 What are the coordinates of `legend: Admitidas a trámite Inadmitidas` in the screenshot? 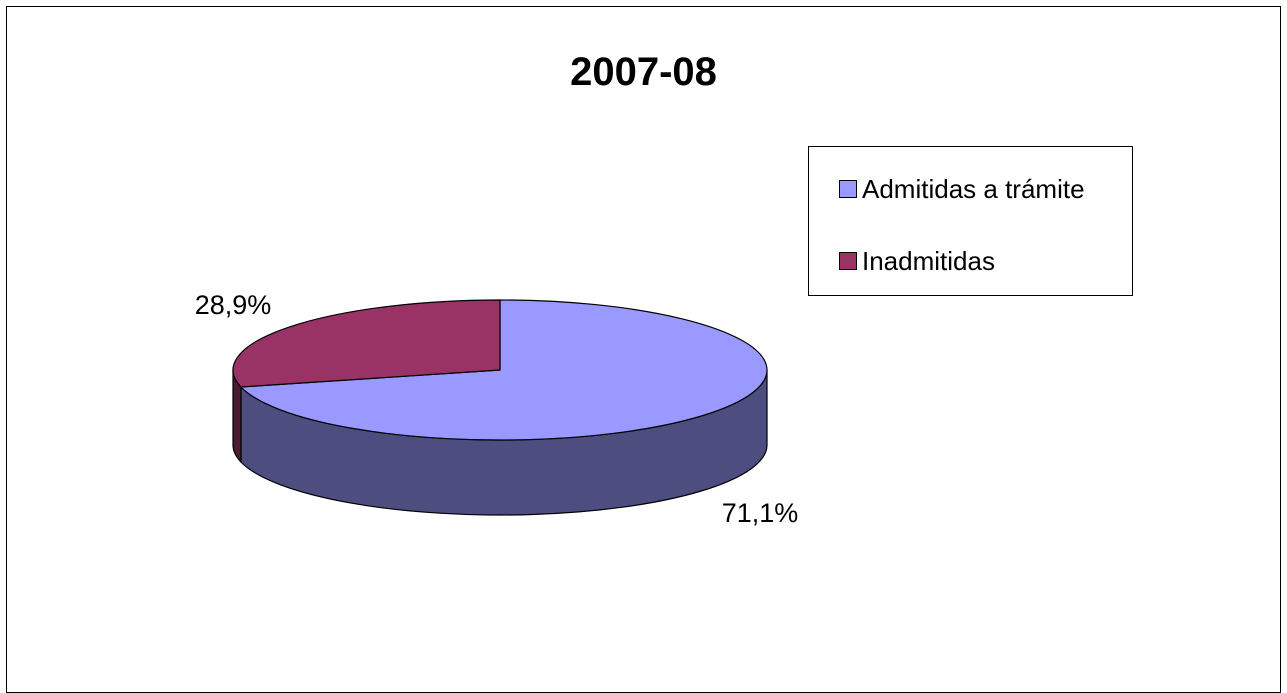 It's located at (970, 221).